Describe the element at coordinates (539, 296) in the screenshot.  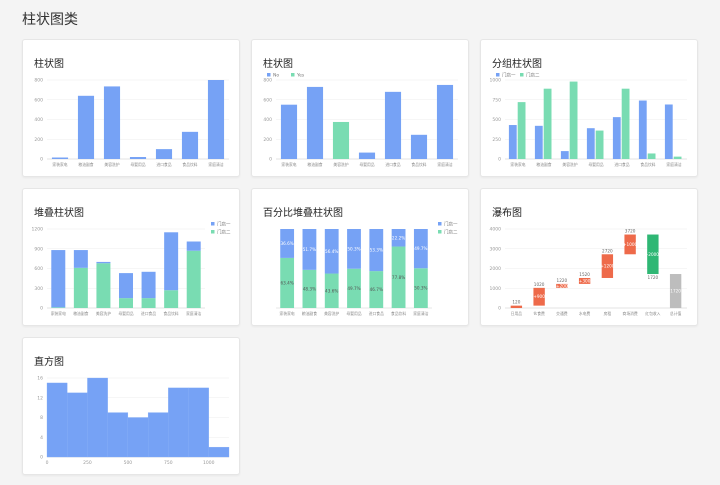
I see `data-label: +900` at that location.